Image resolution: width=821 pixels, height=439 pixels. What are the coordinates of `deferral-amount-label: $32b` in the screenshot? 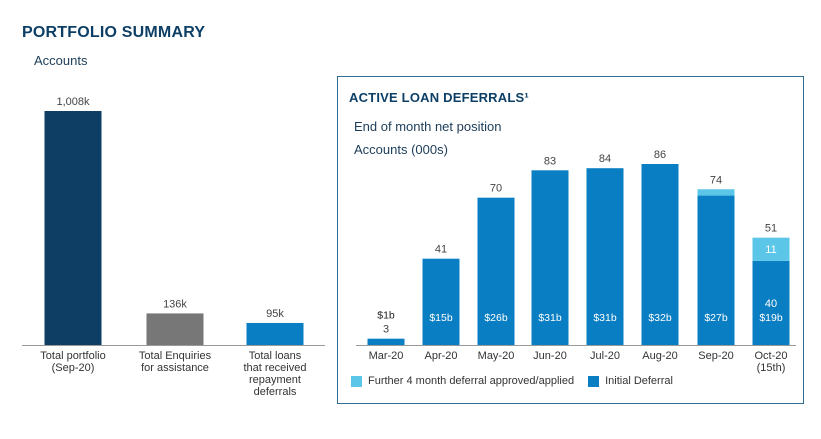 It's located at (660, 318).